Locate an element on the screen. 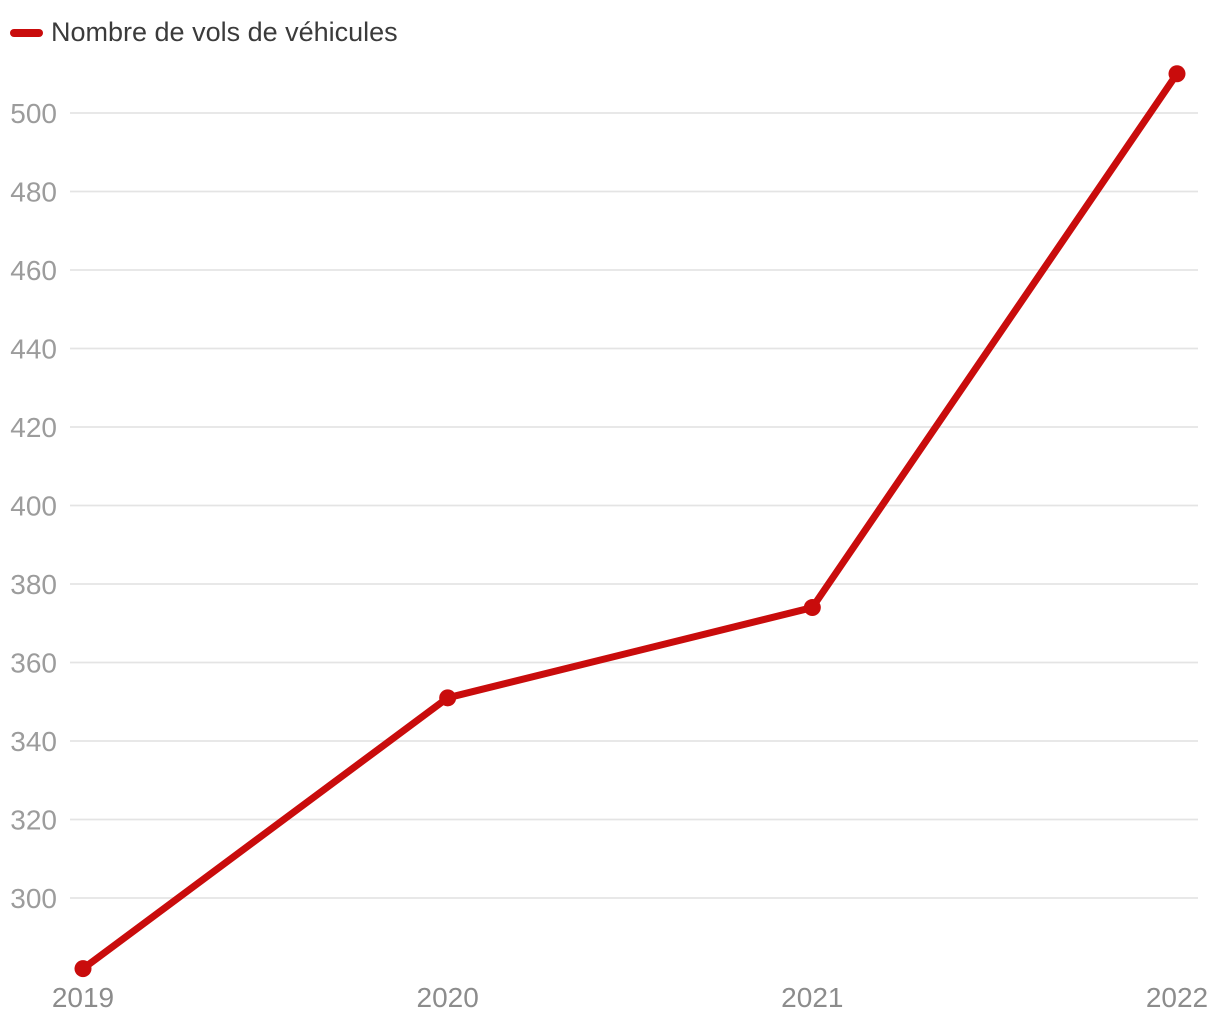  legend: Nombre de vols de véhicules is located at coordinates (204, 32).